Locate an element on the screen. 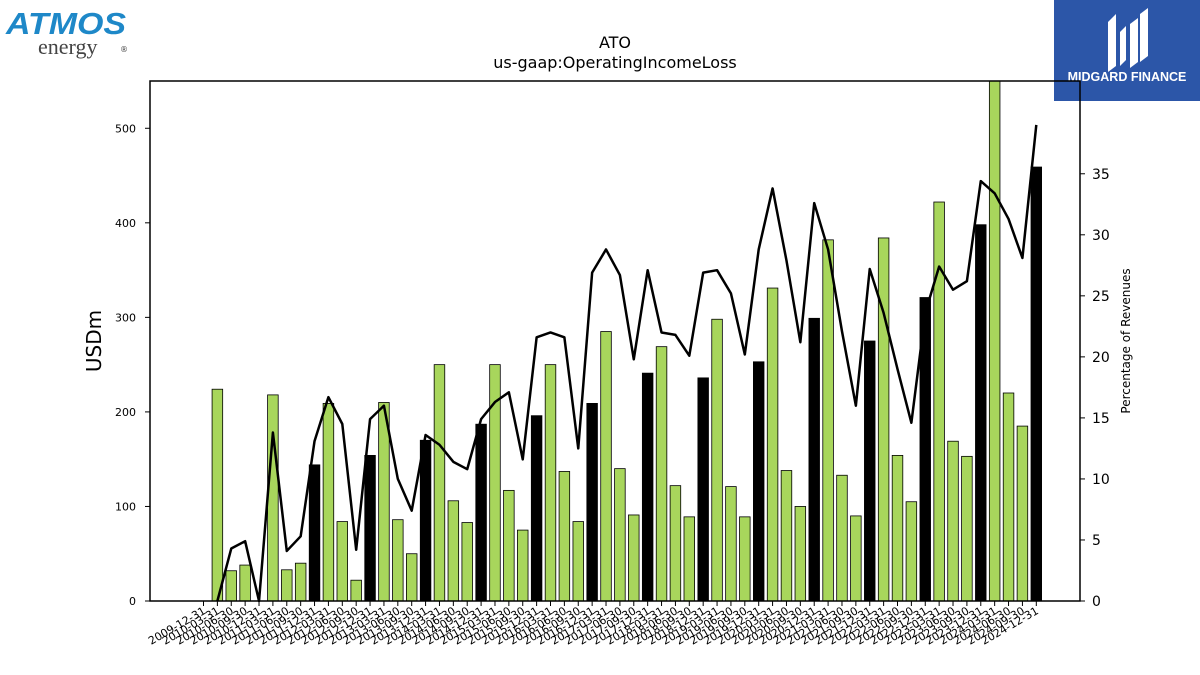  y-axis-left: 0 100 200 300 400 500 is located at coordinates (132, 365).